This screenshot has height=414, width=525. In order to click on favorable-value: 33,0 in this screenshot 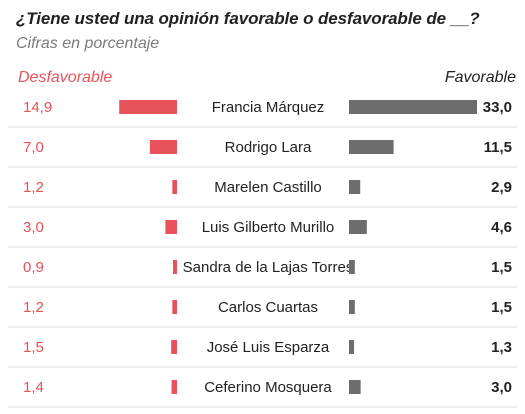, I will do `click(497, 107)`.